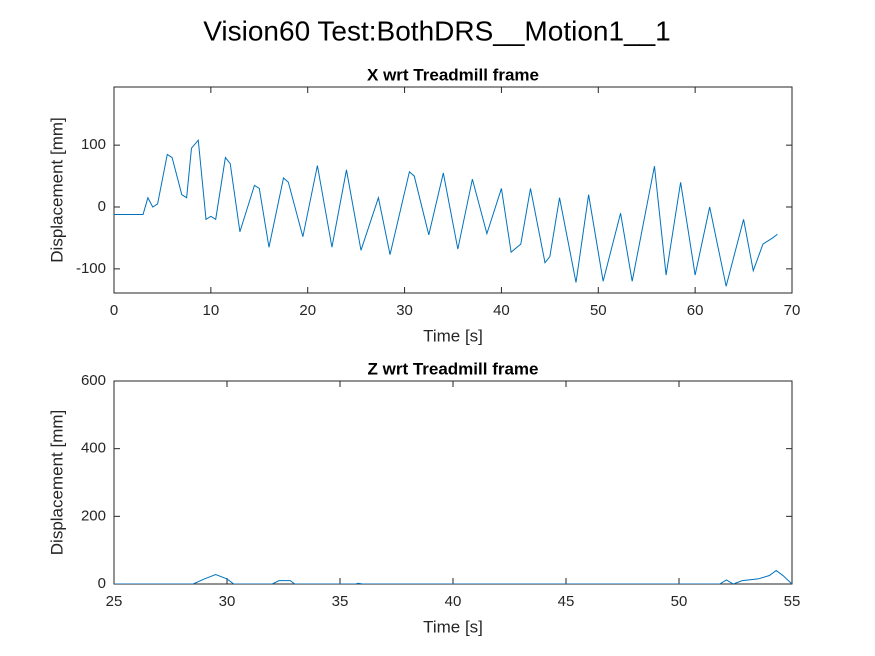 This screenshot has width=875, height=656. I want to click on x-tick-label: 55, so click(792, 601).